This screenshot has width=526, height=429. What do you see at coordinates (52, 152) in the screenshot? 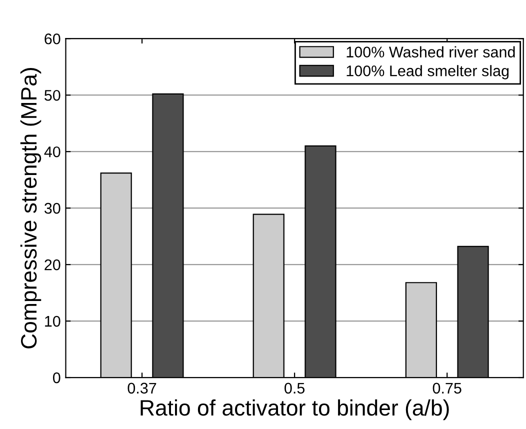
I see `y-tick-label: 40` at bounding box center [52, 152].